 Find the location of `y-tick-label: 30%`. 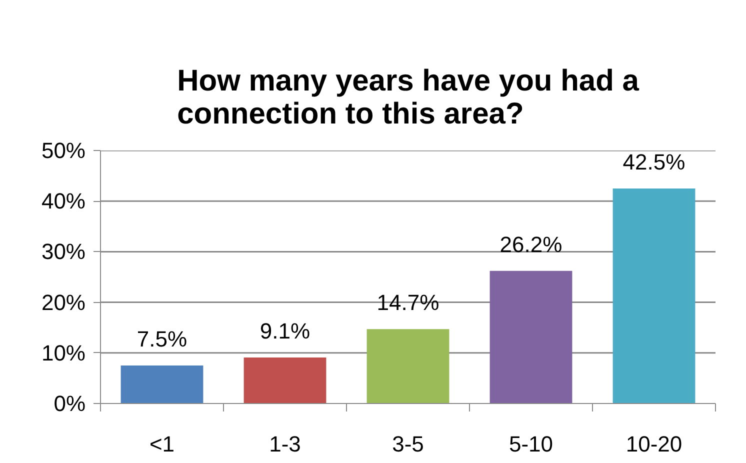

y-tick-label: 30% is located at coordinates (63, 251).